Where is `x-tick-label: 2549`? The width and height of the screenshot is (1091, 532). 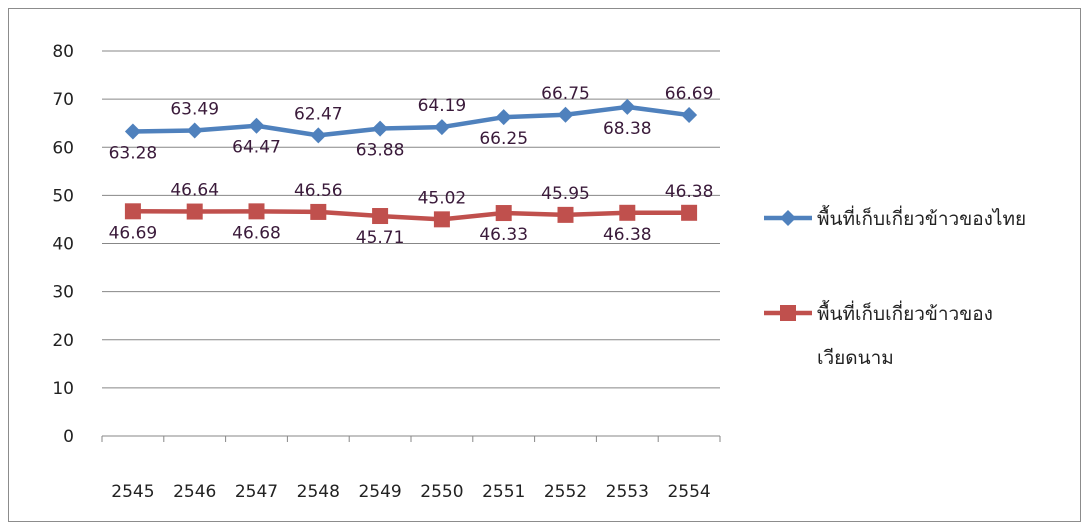
x-tick-label: 2549 is located at coordinates (379, 492).